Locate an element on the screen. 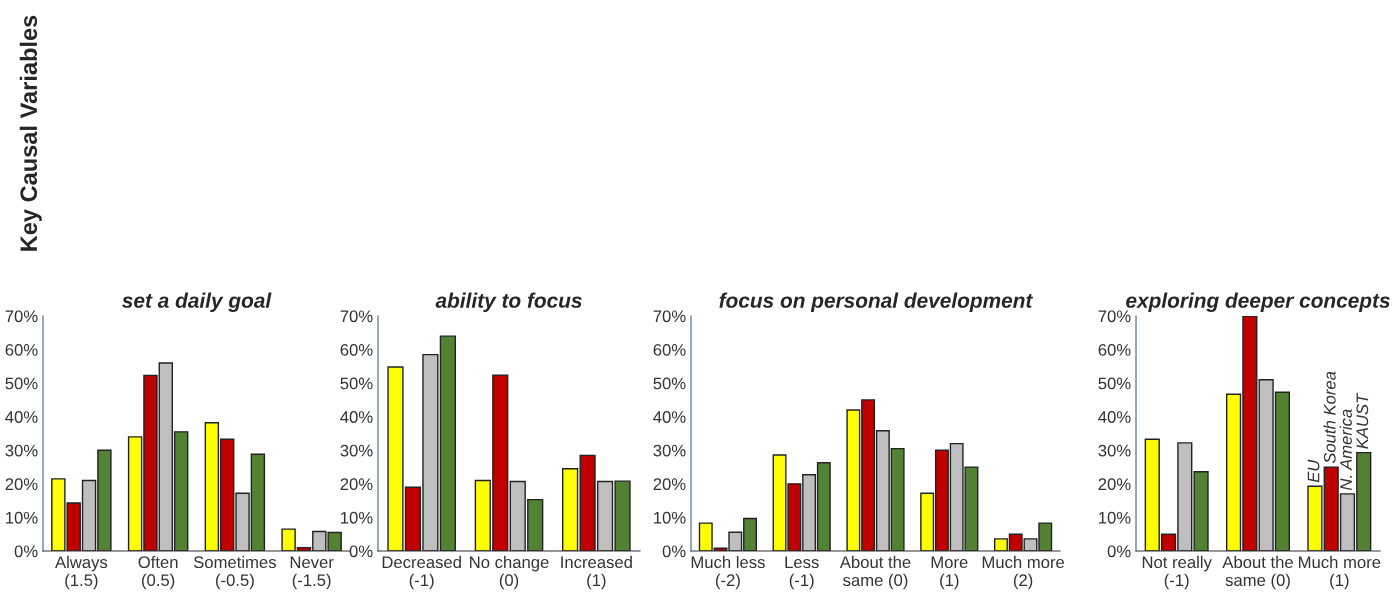 This screenshot has height=607, width=1397. x-tick-label: Never (-1.5) is located at coordinates (312, 573).